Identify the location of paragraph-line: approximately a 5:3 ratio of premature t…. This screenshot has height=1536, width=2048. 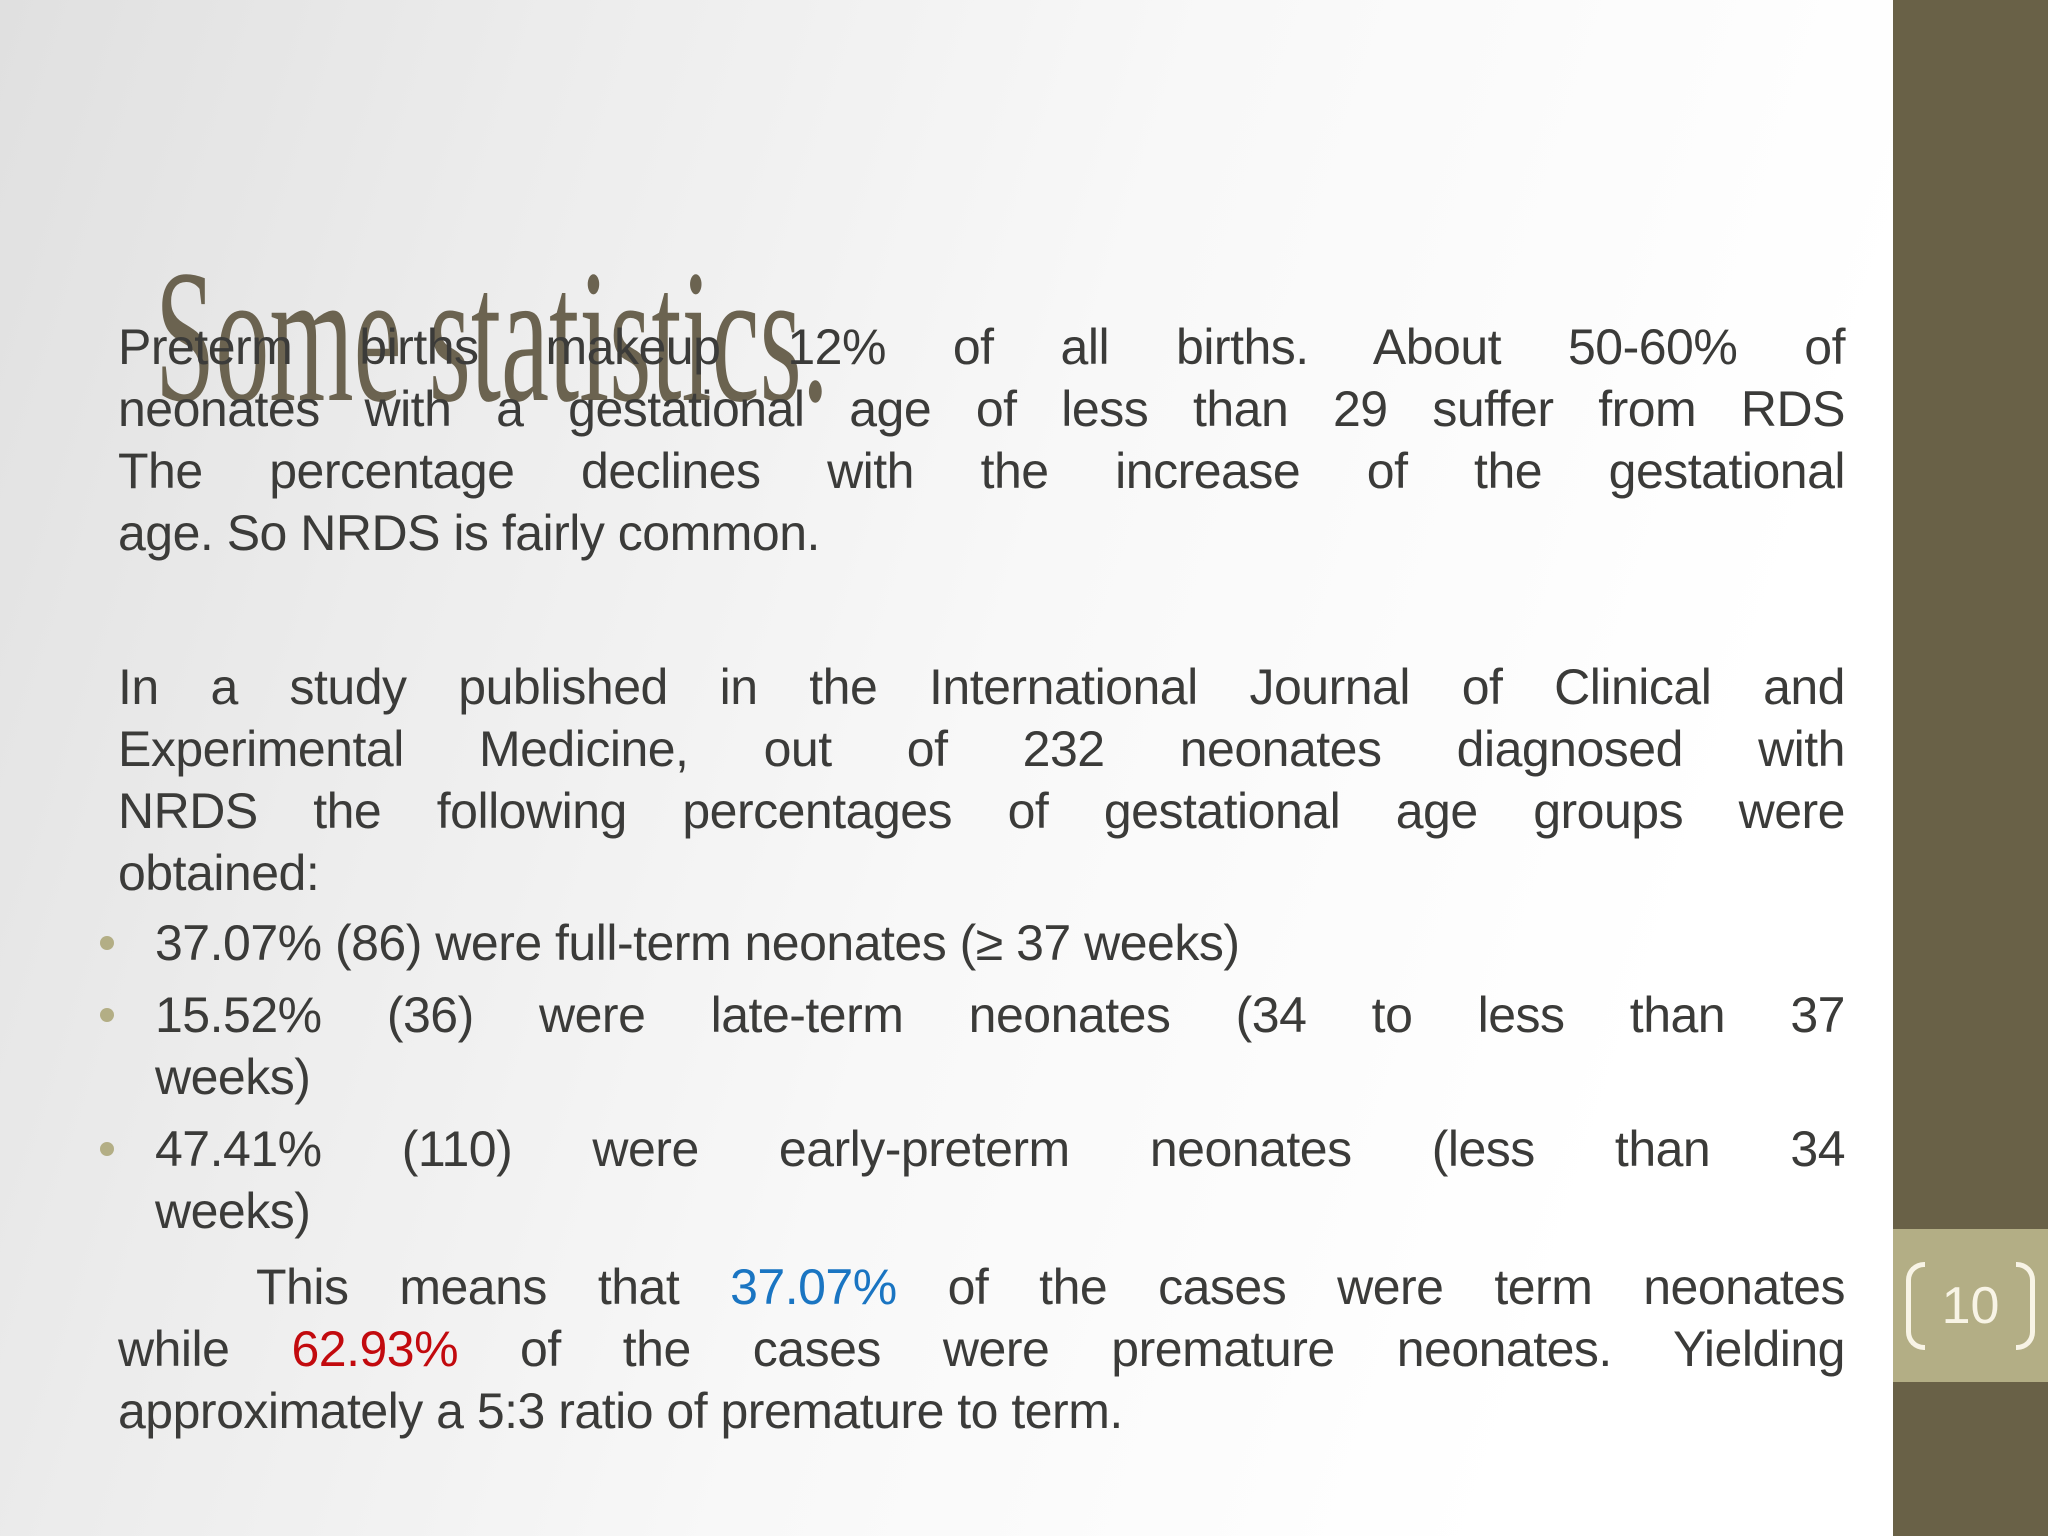
(620, 1411).